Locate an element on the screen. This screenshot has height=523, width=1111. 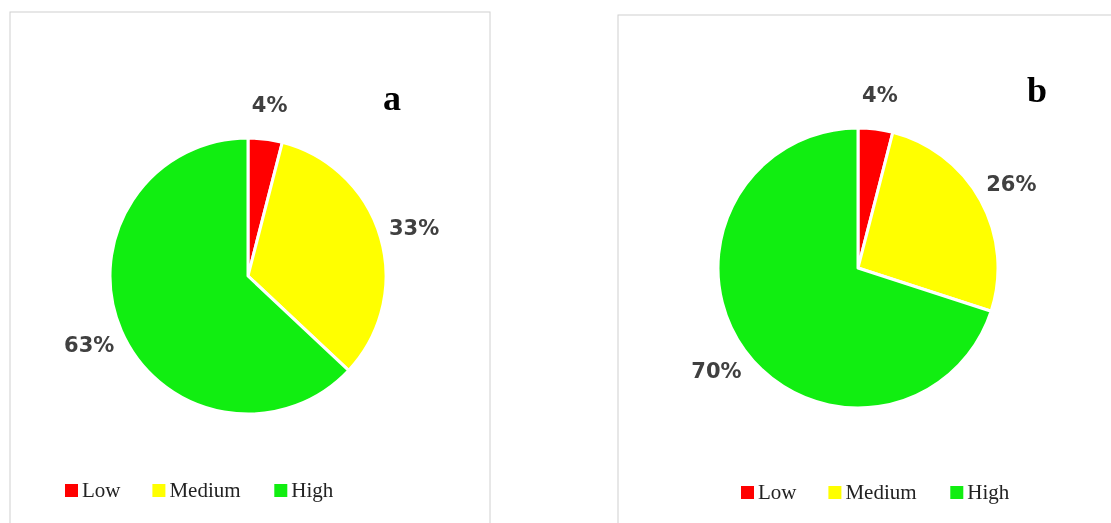
data-label: 26% is located at coordinates (1011, 184).